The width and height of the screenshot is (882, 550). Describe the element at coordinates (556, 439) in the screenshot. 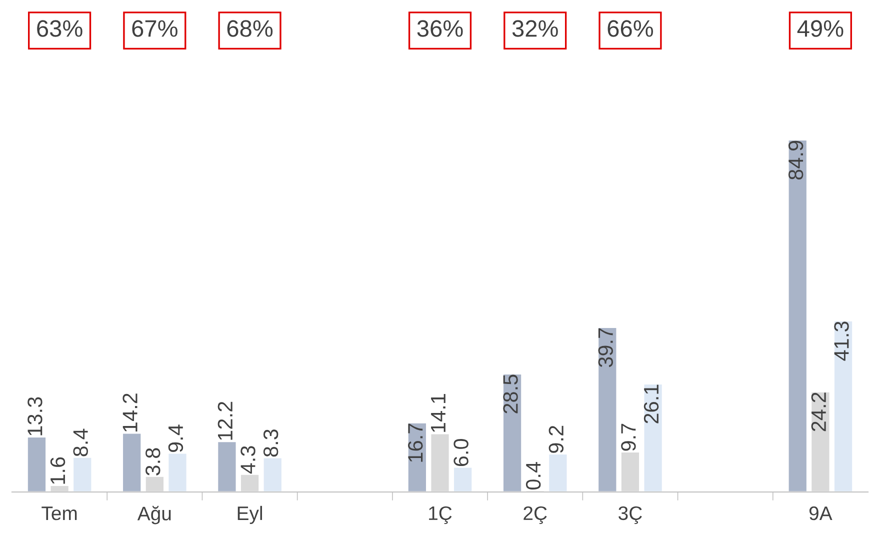

I see `data-label: 9.2` at that location.